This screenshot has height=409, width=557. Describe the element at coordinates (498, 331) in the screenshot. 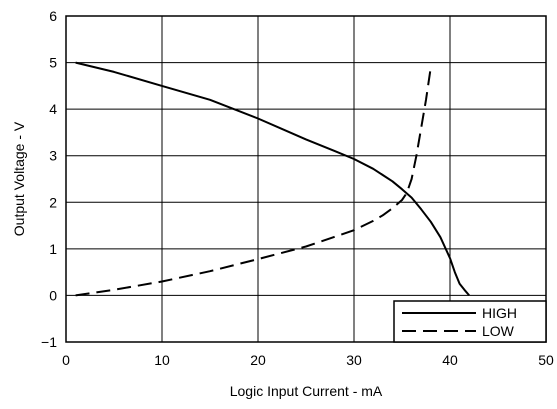

I see `legend-label-low: LOW` at that location.